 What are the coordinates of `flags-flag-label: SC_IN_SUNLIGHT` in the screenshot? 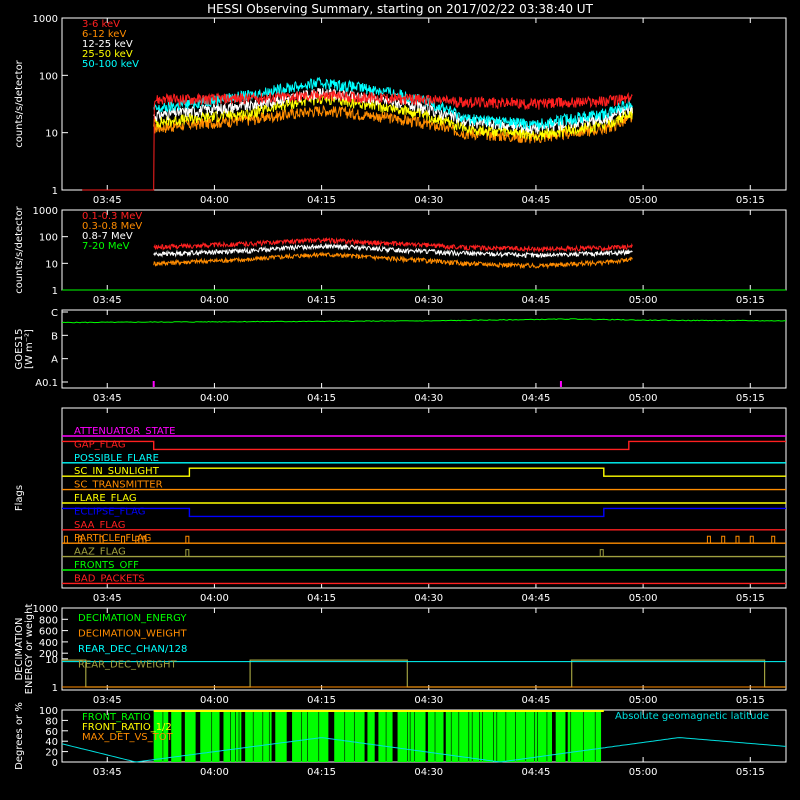 It's located at (117, 471).